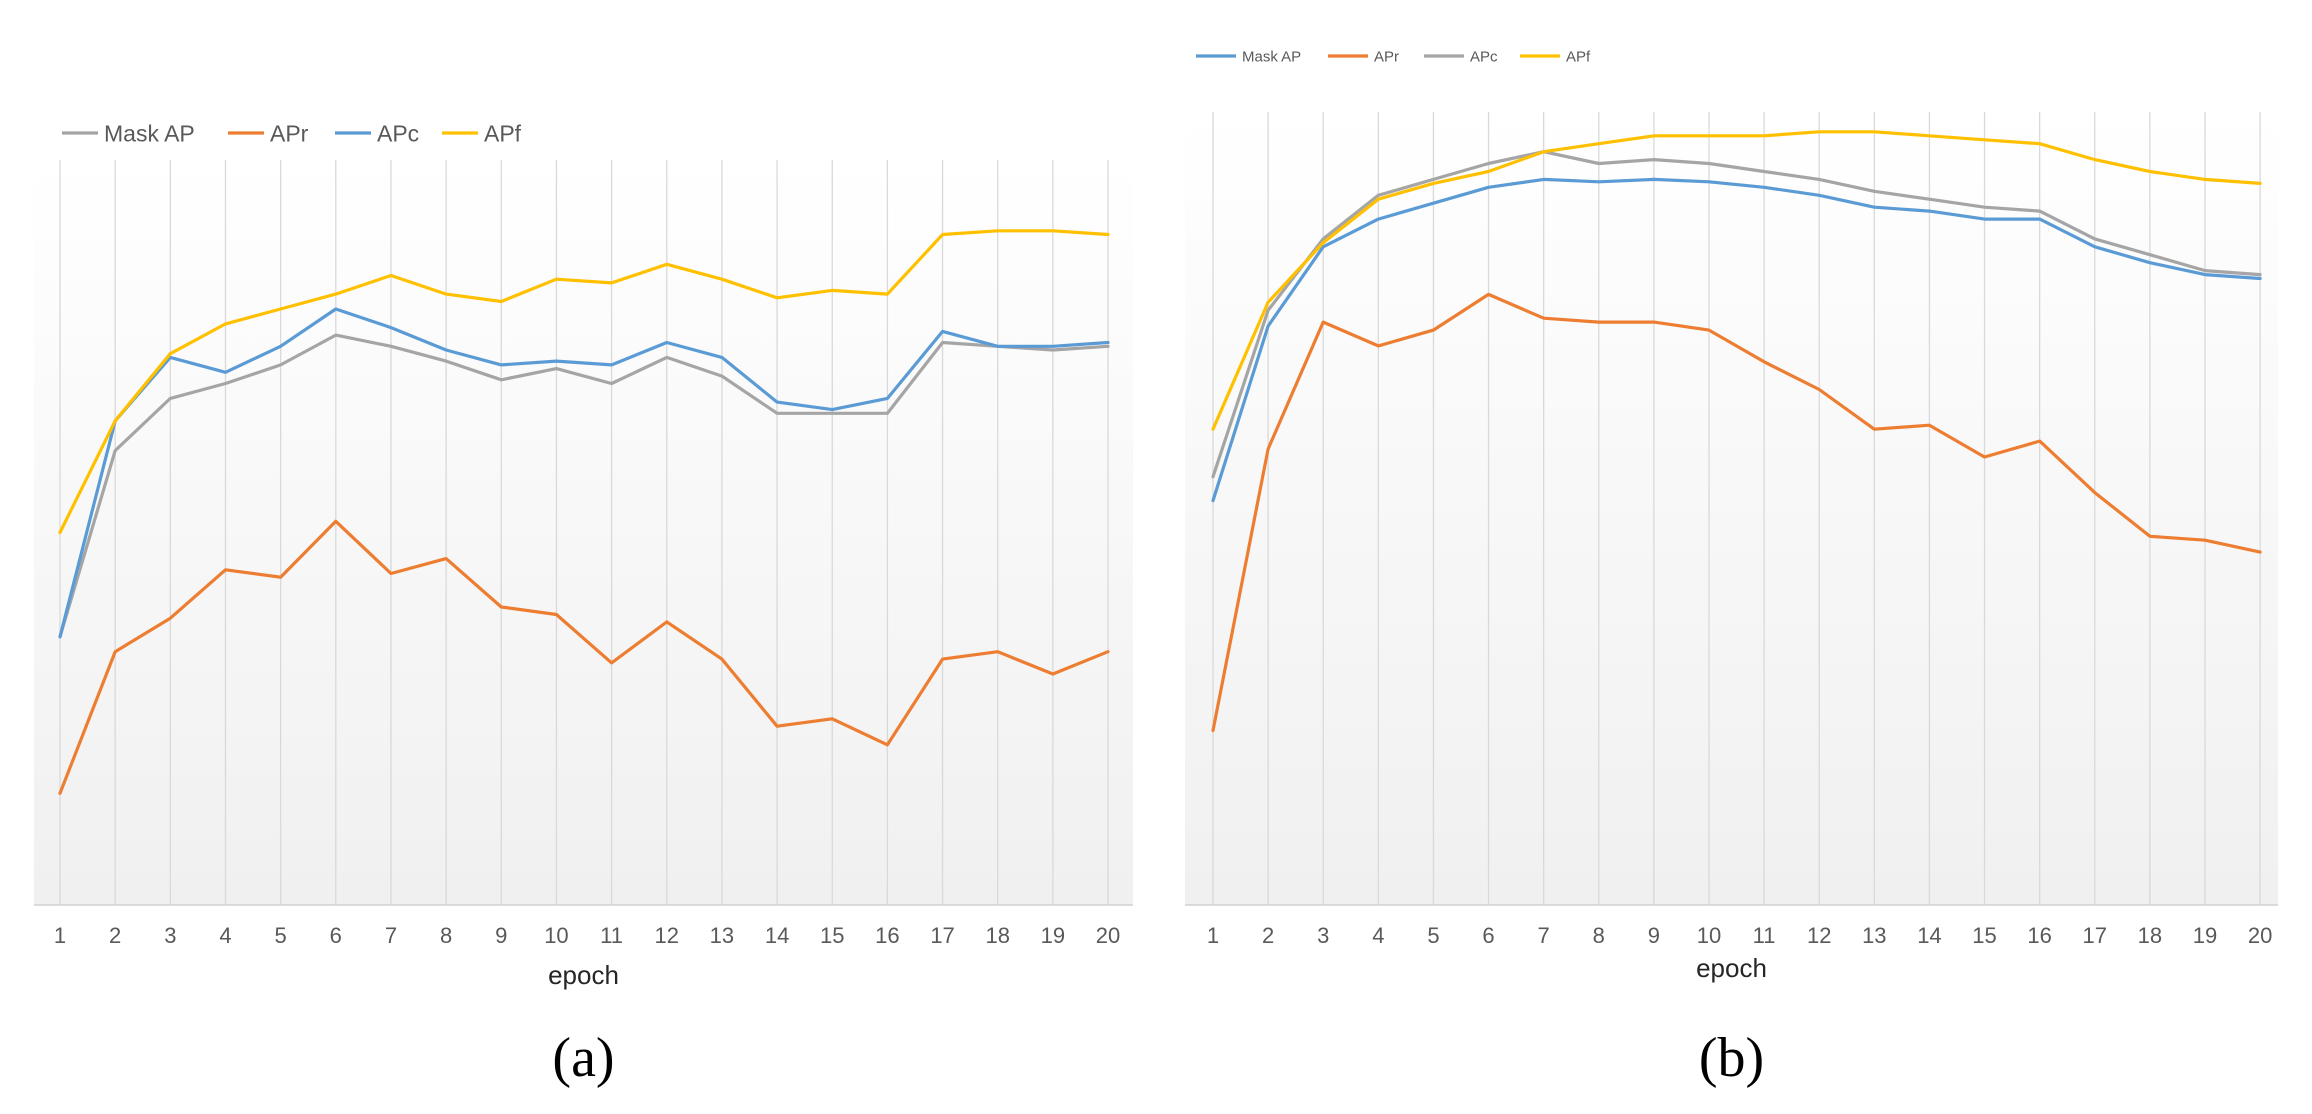 The height and width of the screenshot is (1114, 2312). What do you see at coordinates (583, 1058) in the screenshot?
I see `chart-caption: (a)` at bounding box center [583, 1058].